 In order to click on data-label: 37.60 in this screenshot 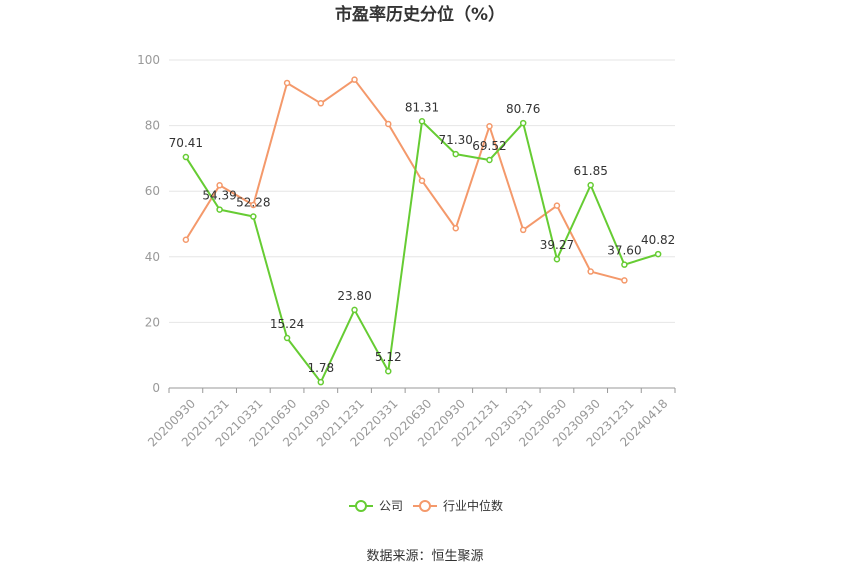, I will do `click(624, 251)`.